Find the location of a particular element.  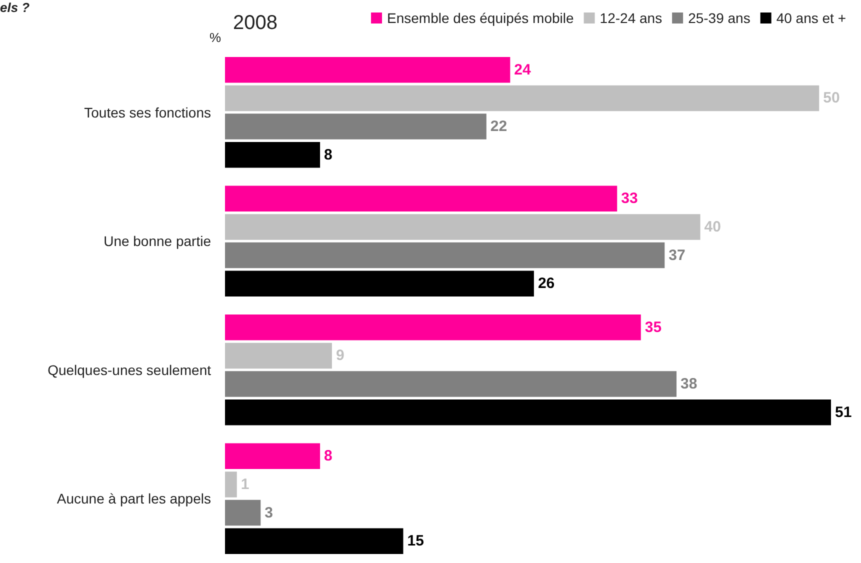

legend-label: 40 ans et + is located at coordinates (811, 18).